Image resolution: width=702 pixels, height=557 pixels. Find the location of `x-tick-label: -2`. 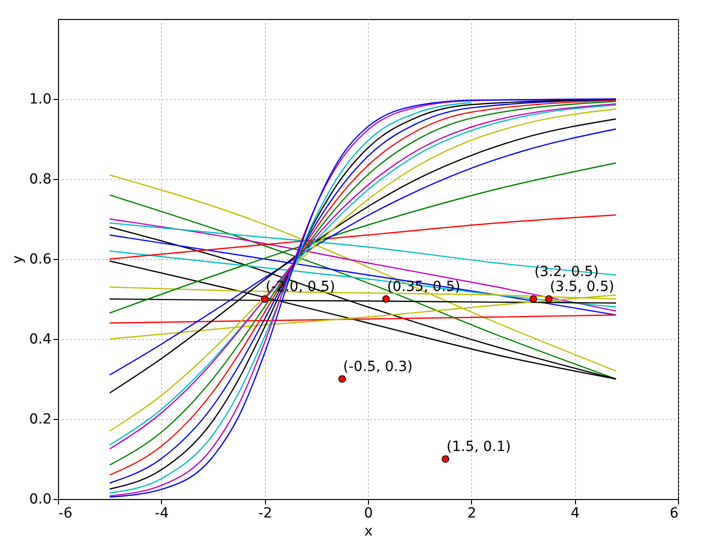

x-tick-label: -2 is located at coordinates (265, 514).